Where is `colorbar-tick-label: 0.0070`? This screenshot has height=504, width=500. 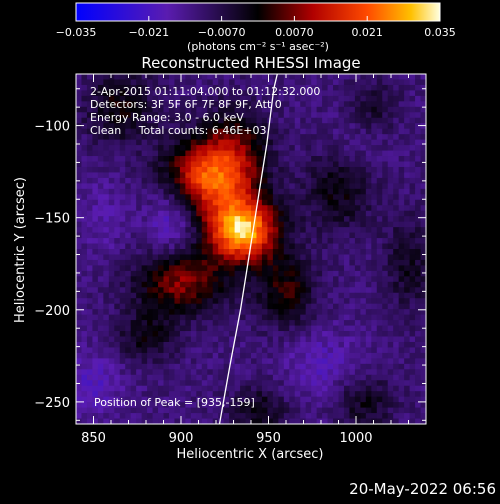
colorbar-tick-label: 0.0070 is located at coordinates (294, 32).